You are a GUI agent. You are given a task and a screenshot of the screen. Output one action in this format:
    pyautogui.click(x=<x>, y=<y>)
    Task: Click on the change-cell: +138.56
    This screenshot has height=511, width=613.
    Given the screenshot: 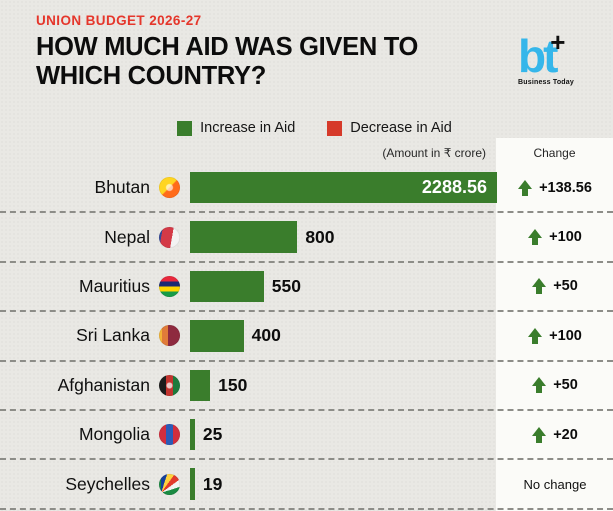 What is the action you would take?
    pyautogui.click(x=555, y=187)
    